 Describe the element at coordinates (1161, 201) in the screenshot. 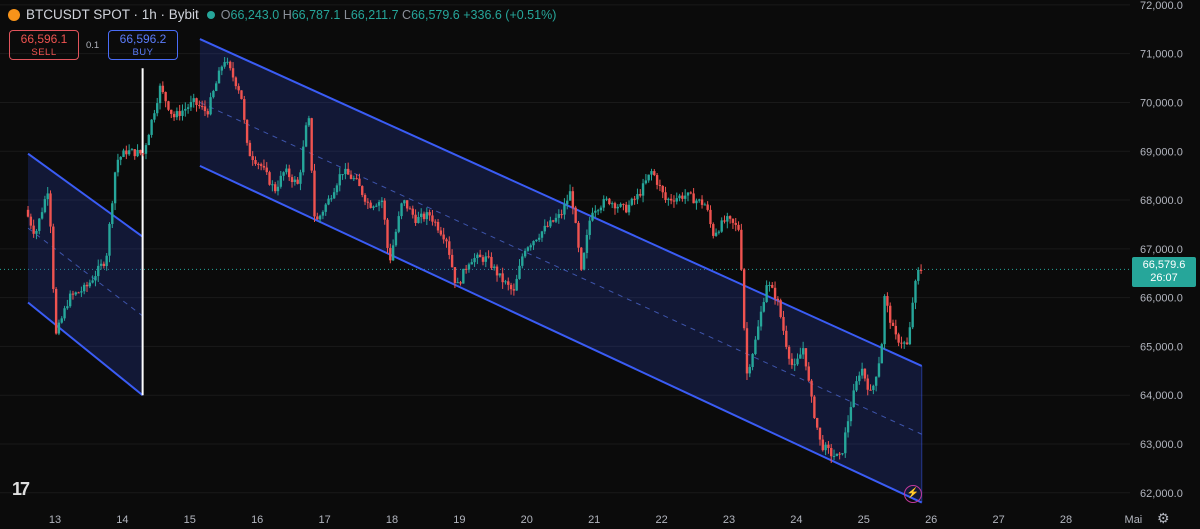

I see `price-tick-label: 68,000.0` at that location.